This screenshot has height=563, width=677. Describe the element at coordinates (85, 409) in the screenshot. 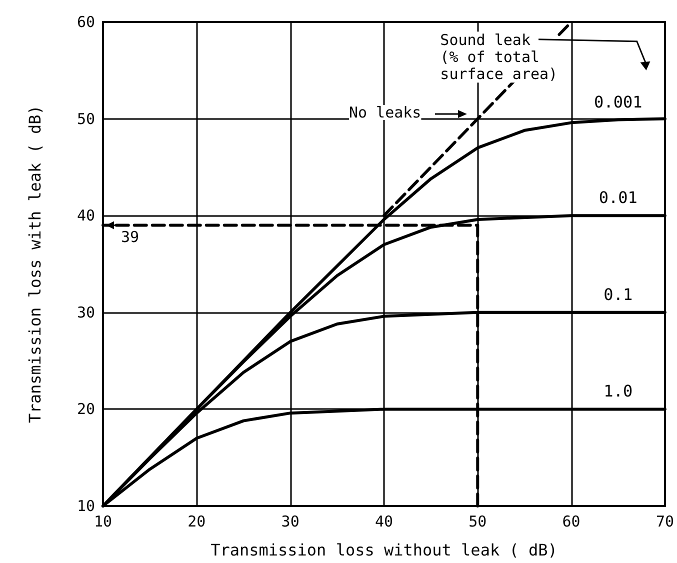

I see `y-tick-label: 20` at that location.